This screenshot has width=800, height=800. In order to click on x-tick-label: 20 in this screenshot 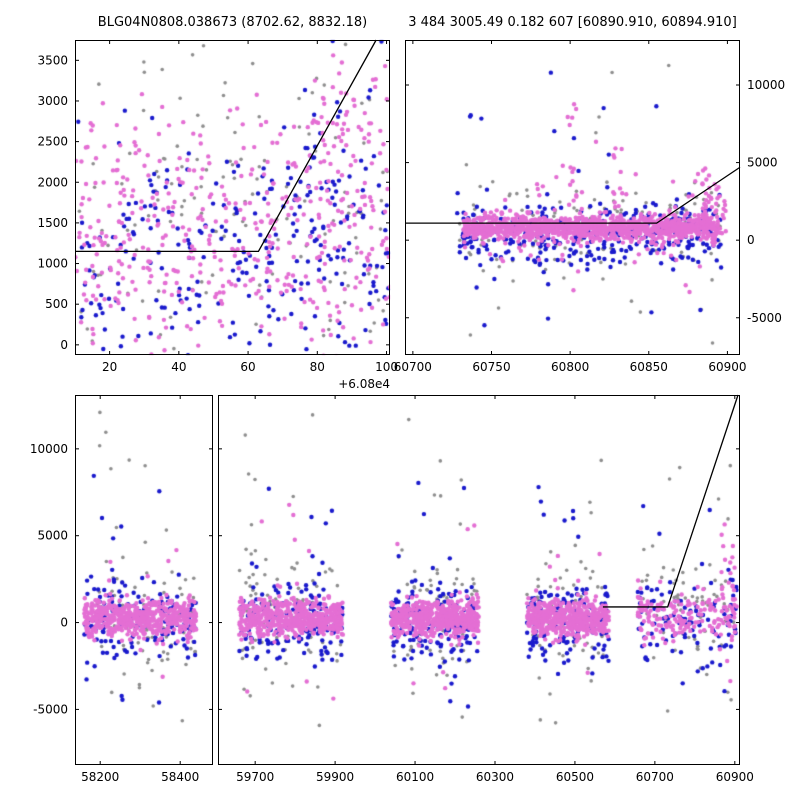, I will do `click(109, 367)`.